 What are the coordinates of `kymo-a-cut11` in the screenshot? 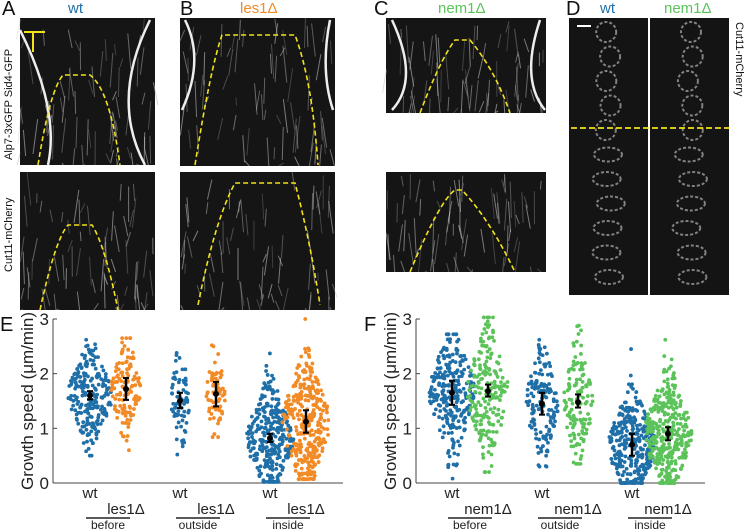 It's located at (87, 241).